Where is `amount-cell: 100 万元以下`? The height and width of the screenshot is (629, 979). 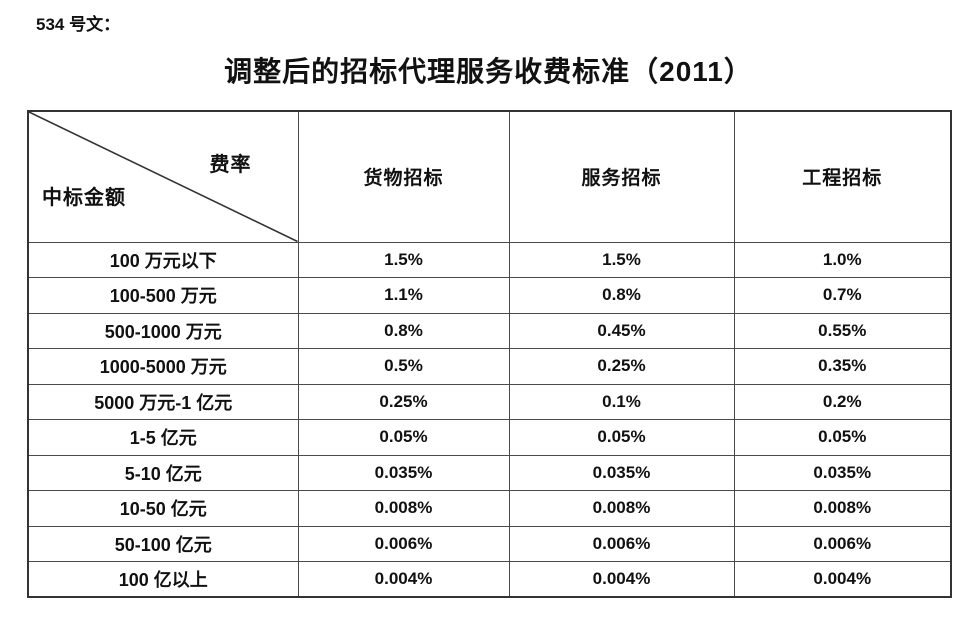 amount-cell: 100 万元以下 is located at coordinates (163, 259).